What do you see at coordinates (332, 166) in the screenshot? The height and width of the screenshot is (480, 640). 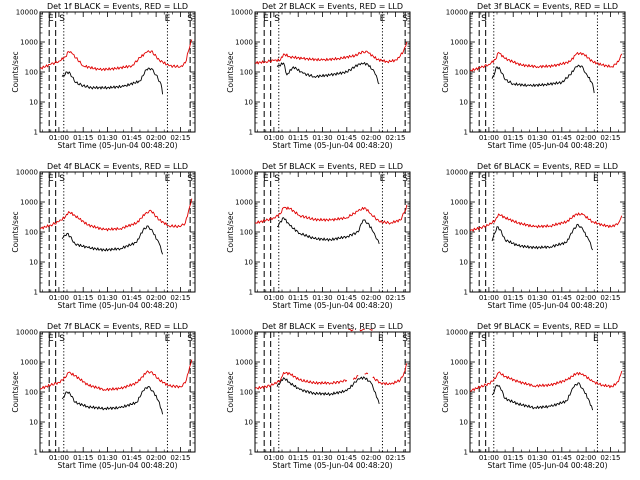 I see `chart-title: Det 5f BLACK = Events, RED = LLD` at bounding box center [332, 166].